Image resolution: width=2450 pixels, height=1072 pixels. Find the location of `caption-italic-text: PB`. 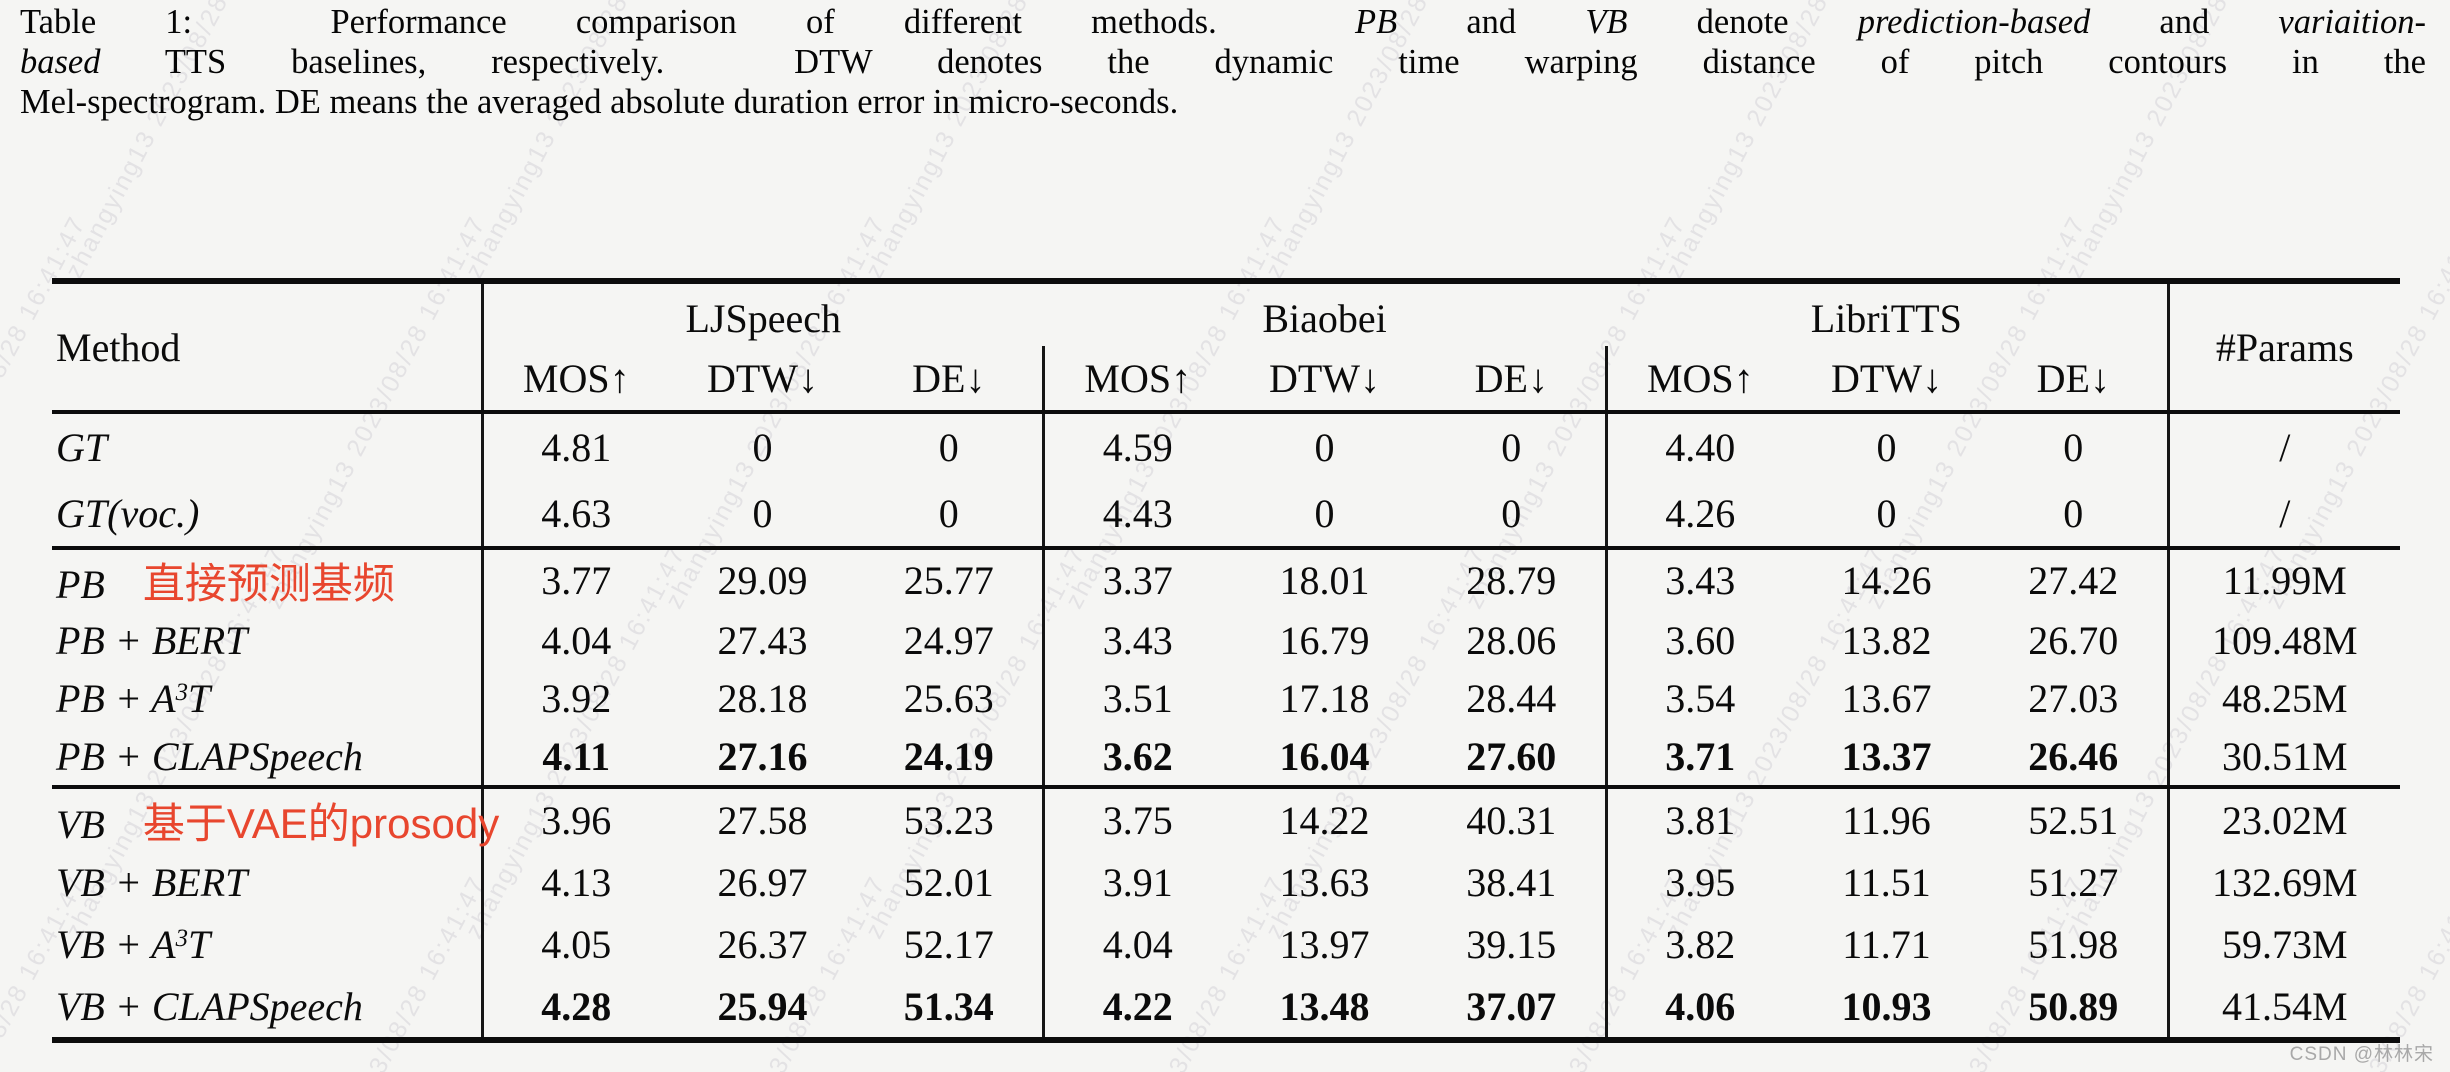

caption-italic-text: PB is located at coordinates (1376, 22).